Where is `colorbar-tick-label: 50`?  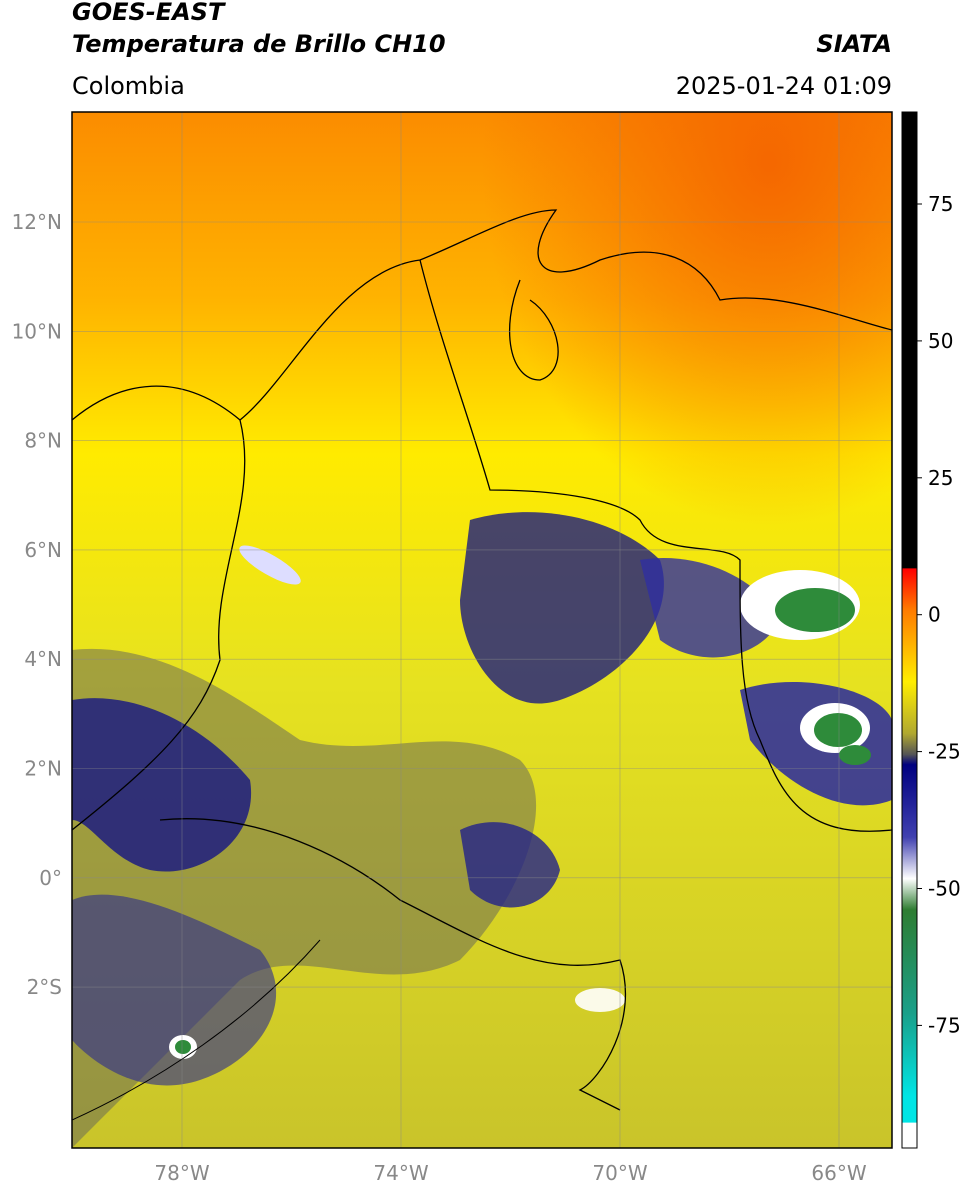 colorbar-tick-label: 50 is located at coordinates (940, 341).